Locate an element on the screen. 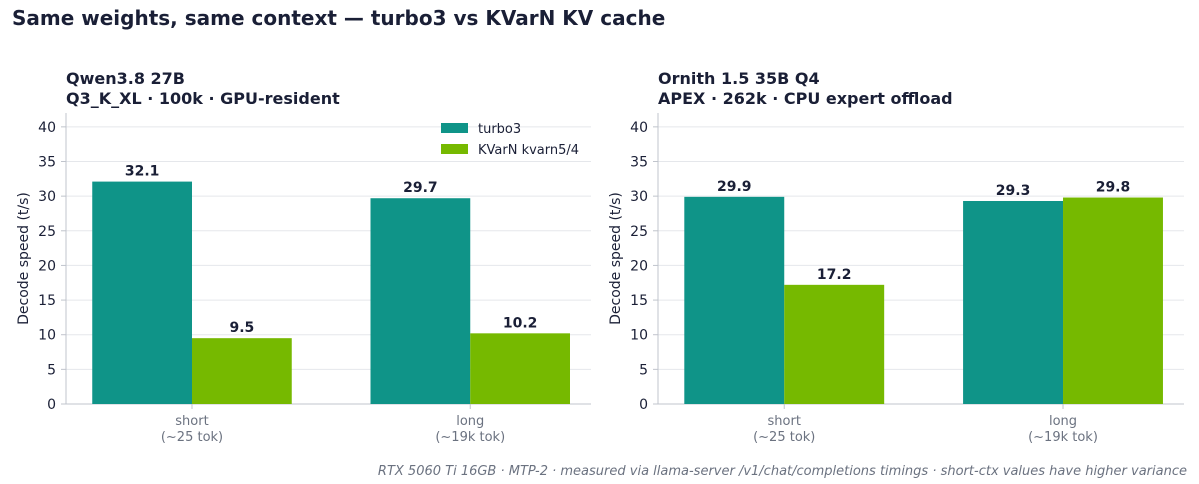  legend-label: turbo3 is located at coordinates (499, 129).